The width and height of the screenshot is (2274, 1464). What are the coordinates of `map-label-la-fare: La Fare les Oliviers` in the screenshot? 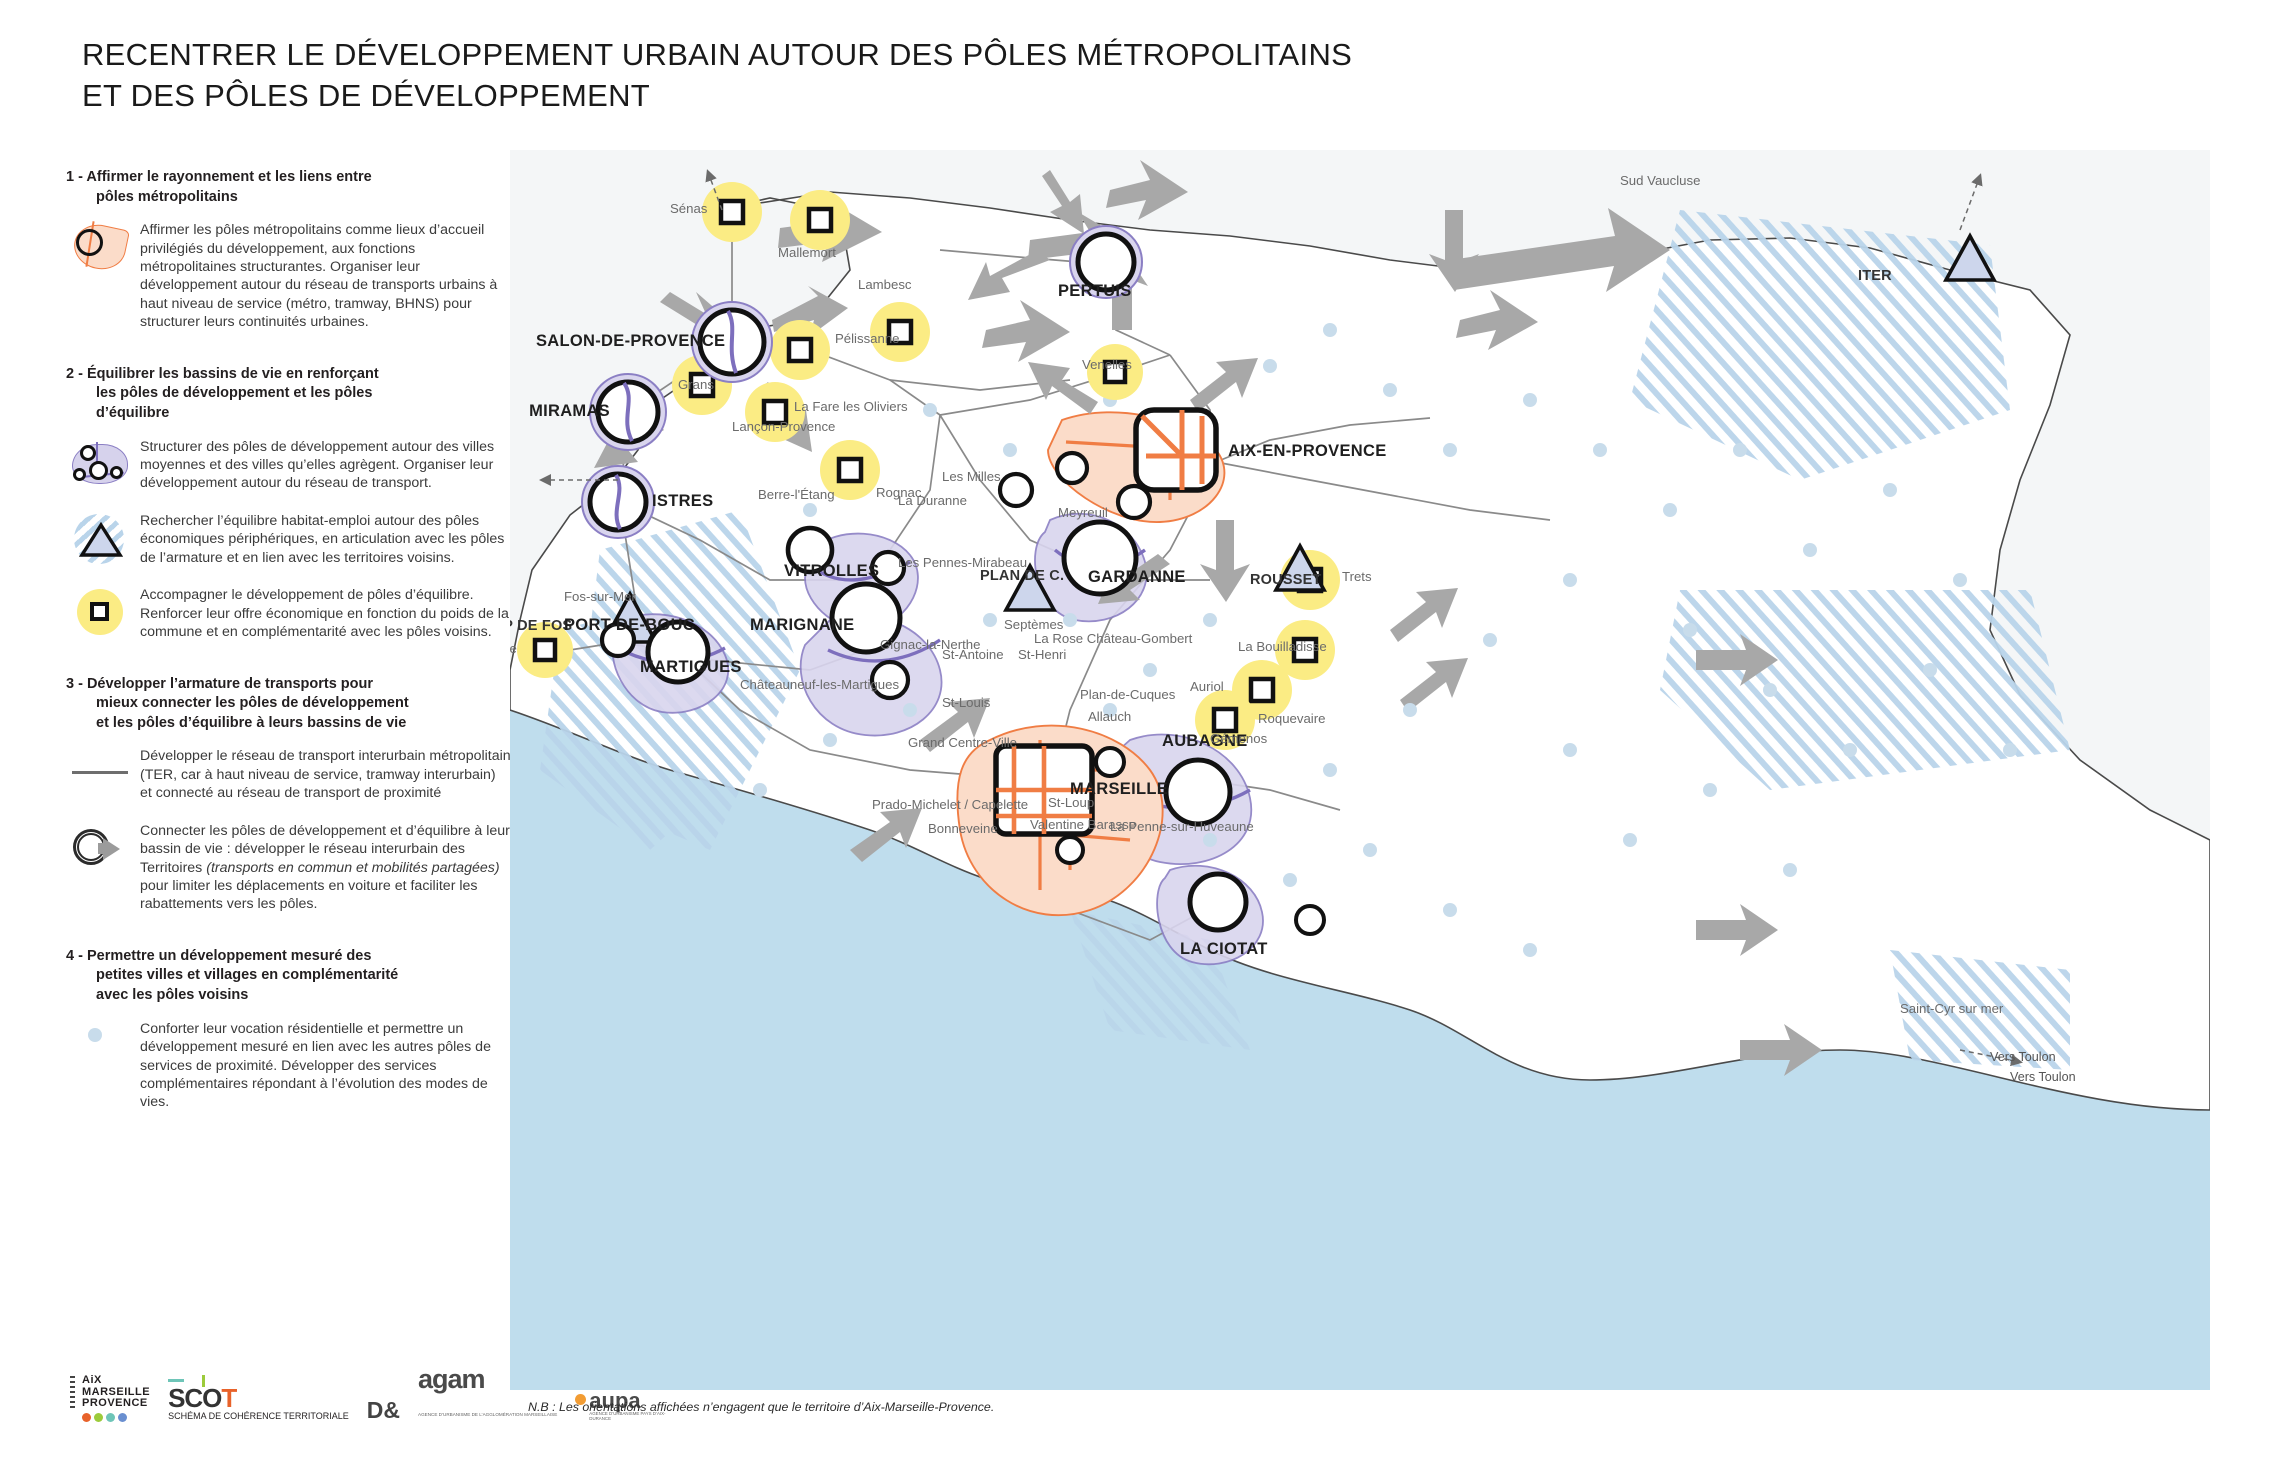 It's located at (851, 406).